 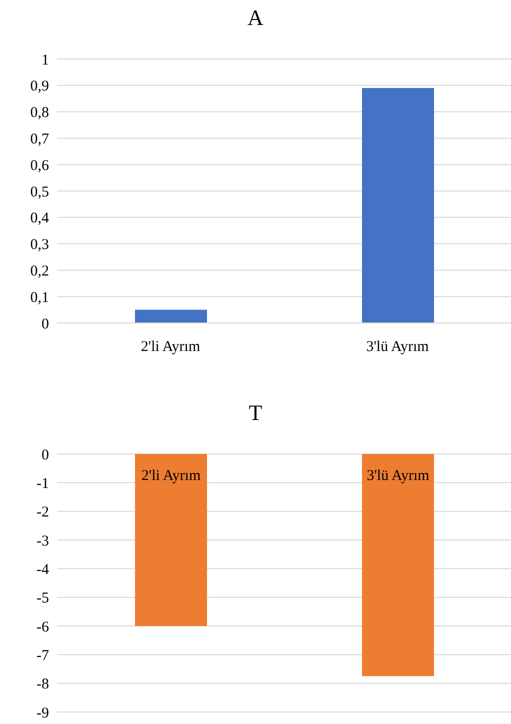 What do you see at coordinates (39, 113) in the screenshot?
I see `y-tick-label: 0,8` at bounding box center [39, 113].